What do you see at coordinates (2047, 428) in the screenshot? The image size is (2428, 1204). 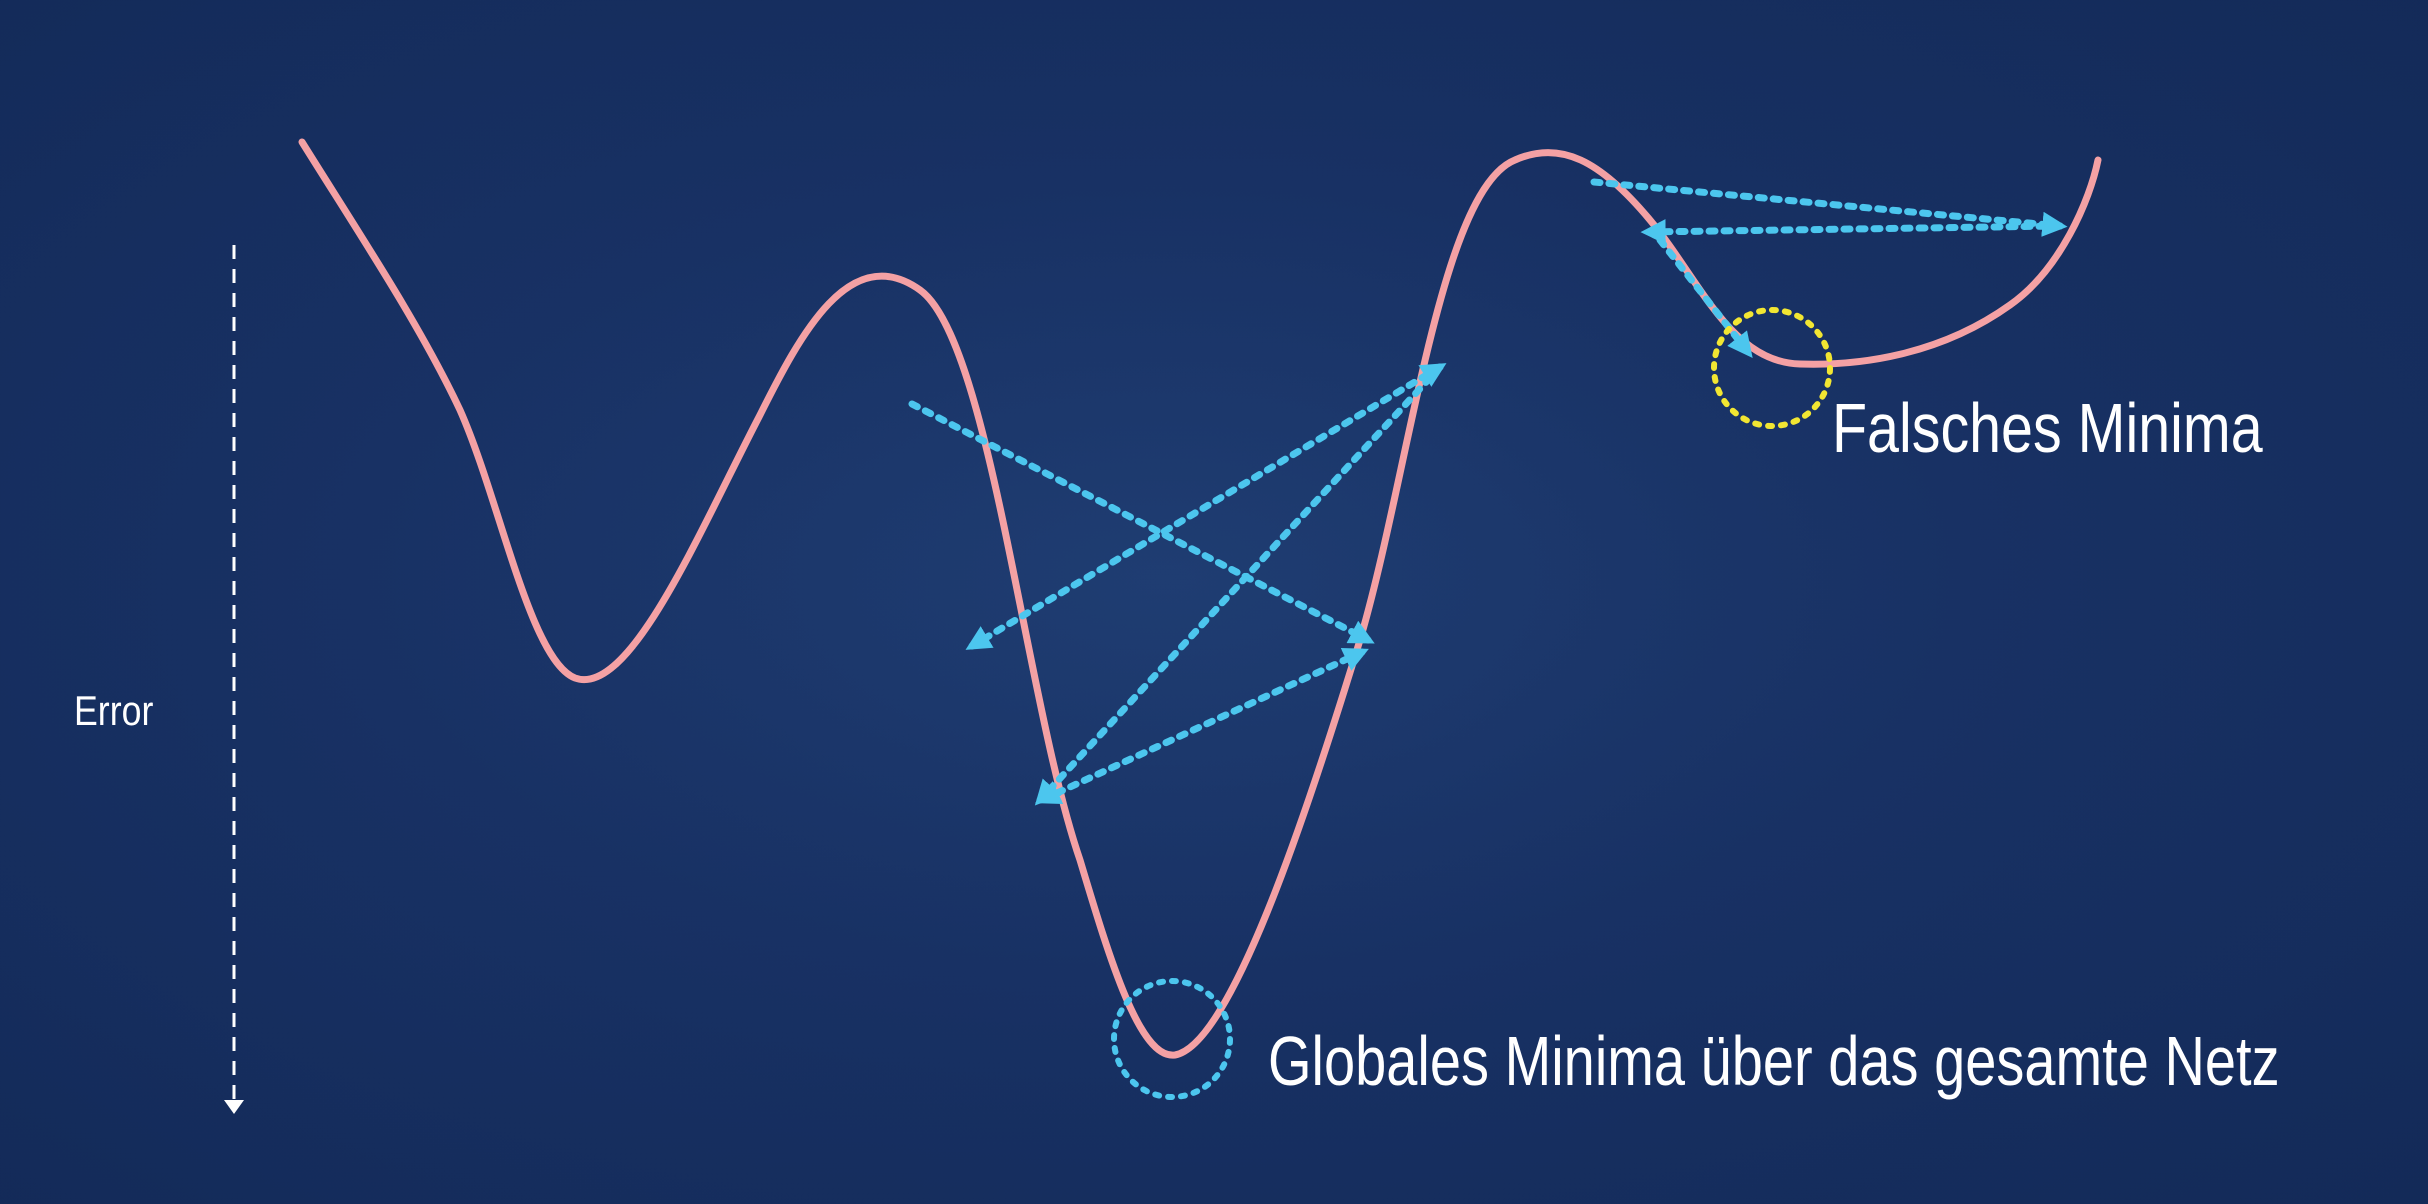 I see `false-minimum-label: Falsches Minima` at bounding box center [2047, 428].